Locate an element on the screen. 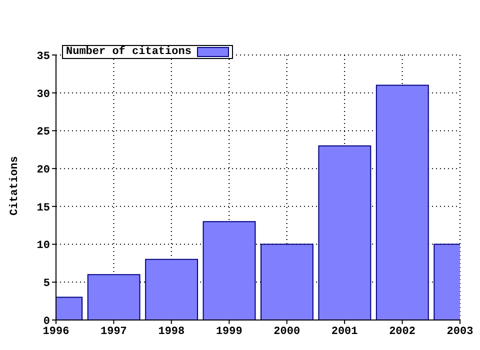 The image size is (480, 350). y-tick-label: 10 is located at coordinates (43, 246).